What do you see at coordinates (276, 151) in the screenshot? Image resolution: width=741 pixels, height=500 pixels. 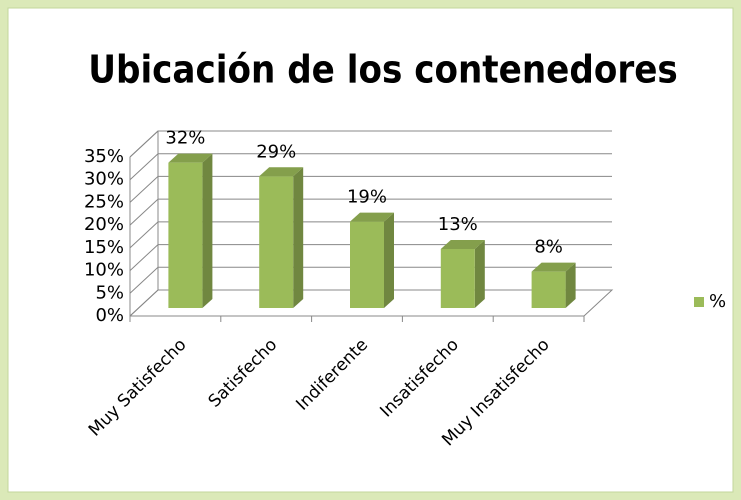 I see `value-label: 29%` at bounding box center [276, 151].